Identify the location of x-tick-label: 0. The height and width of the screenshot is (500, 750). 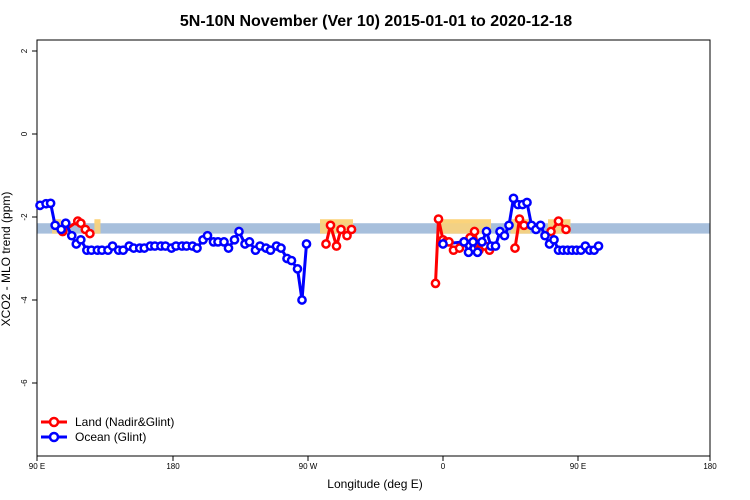
(443, 466).